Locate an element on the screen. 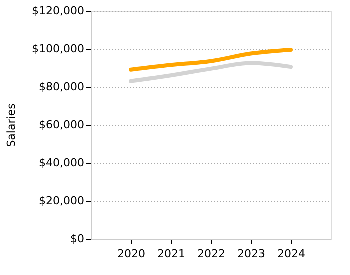 This screenshot has height=275, width=350. y-tick-label: $80,000 is located at coordinates (61, 87).